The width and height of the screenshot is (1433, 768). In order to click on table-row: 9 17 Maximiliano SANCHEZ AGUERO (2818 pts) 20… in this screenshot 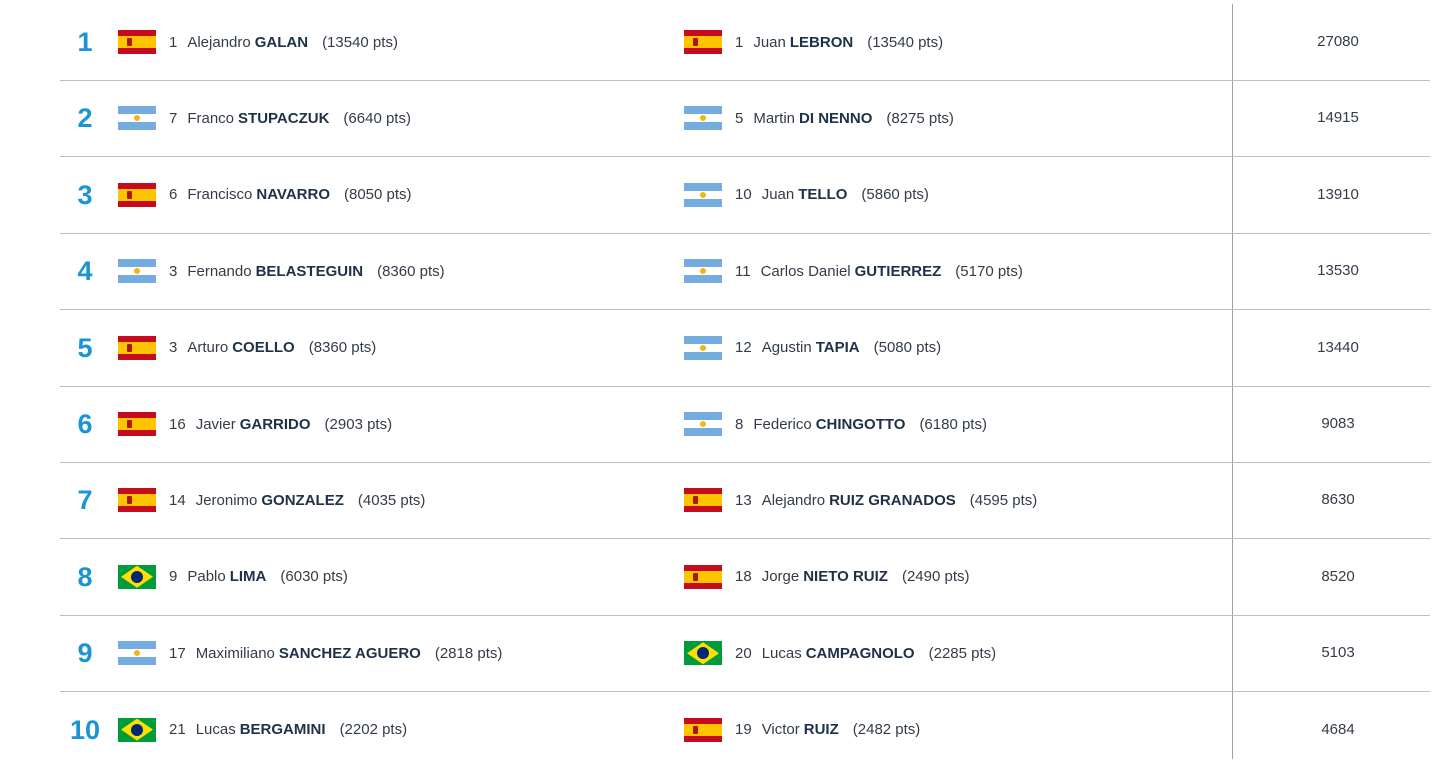, I will do `click(745, 654)`.